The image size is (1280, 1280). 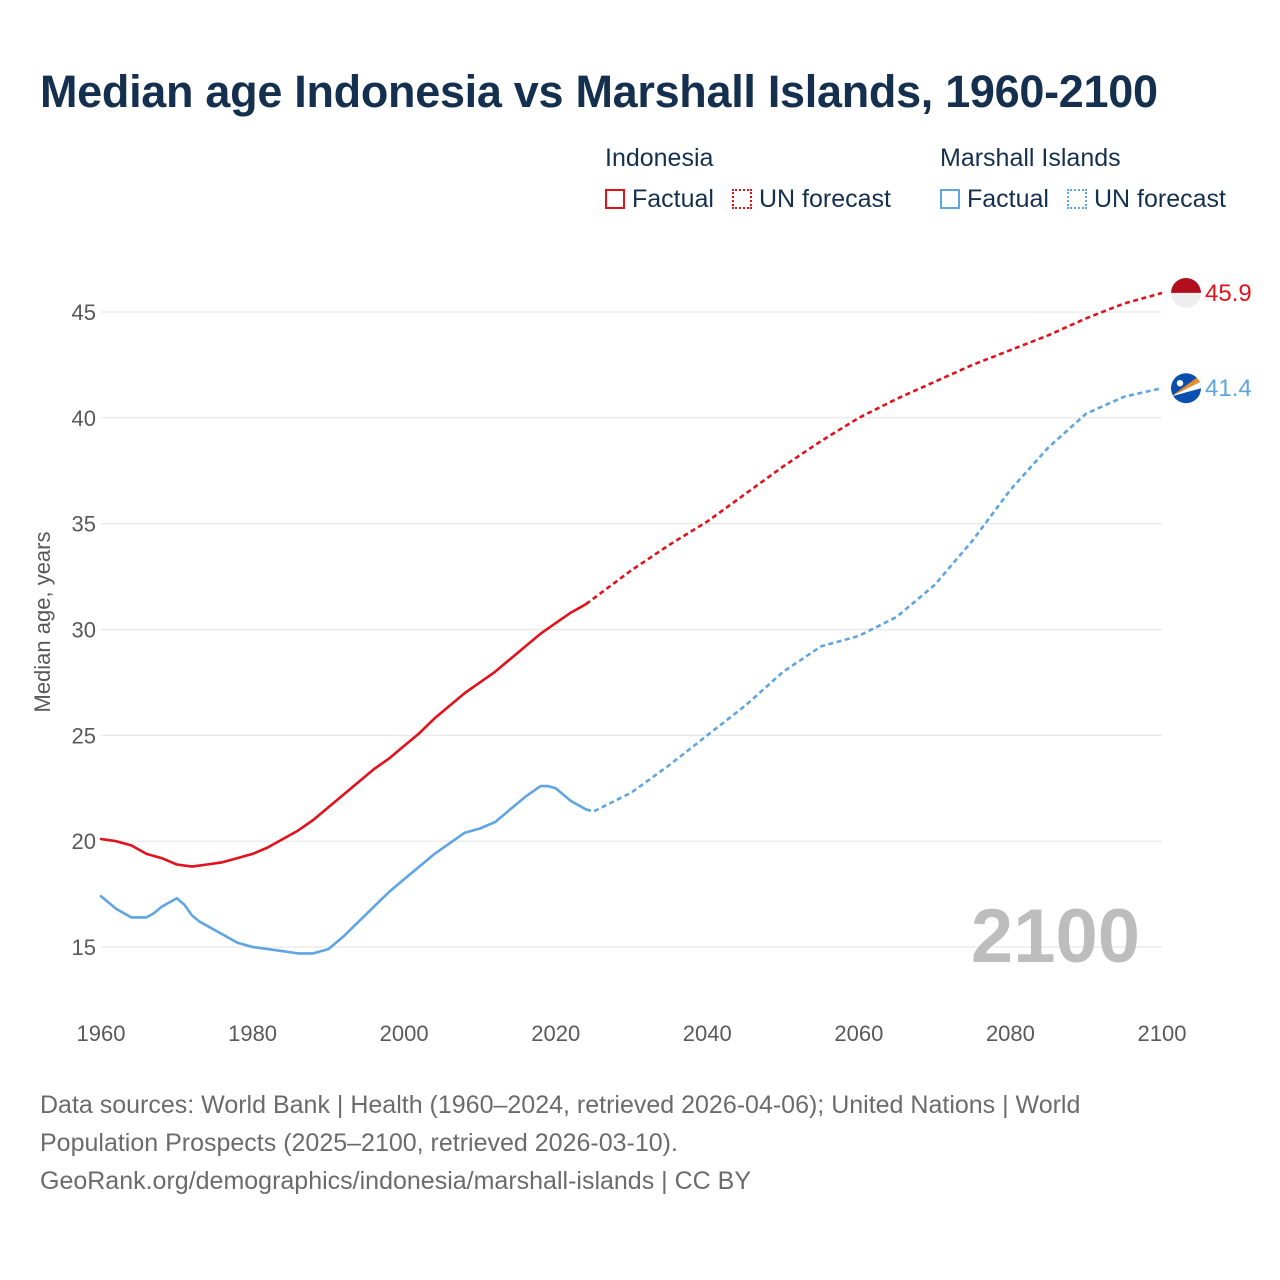 I want to click on marshall-islands-flag-icon, so click(x=1186, y=388).